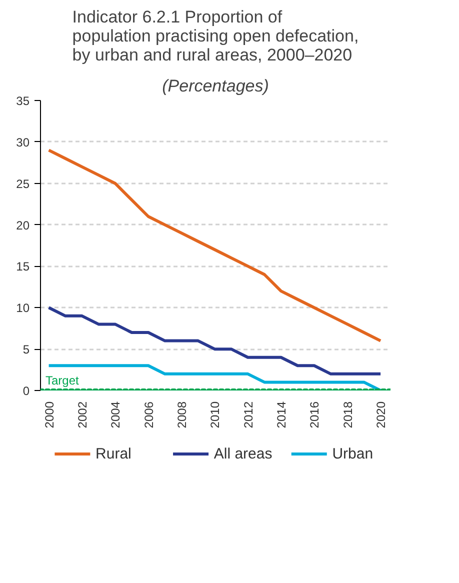 Image resolution: width=459 pixels, height=583 pixels. What do you see at coordinates (23, 101) in the screenshot?
I see `y-tick-label: 35` at bounding box center [23, 101].